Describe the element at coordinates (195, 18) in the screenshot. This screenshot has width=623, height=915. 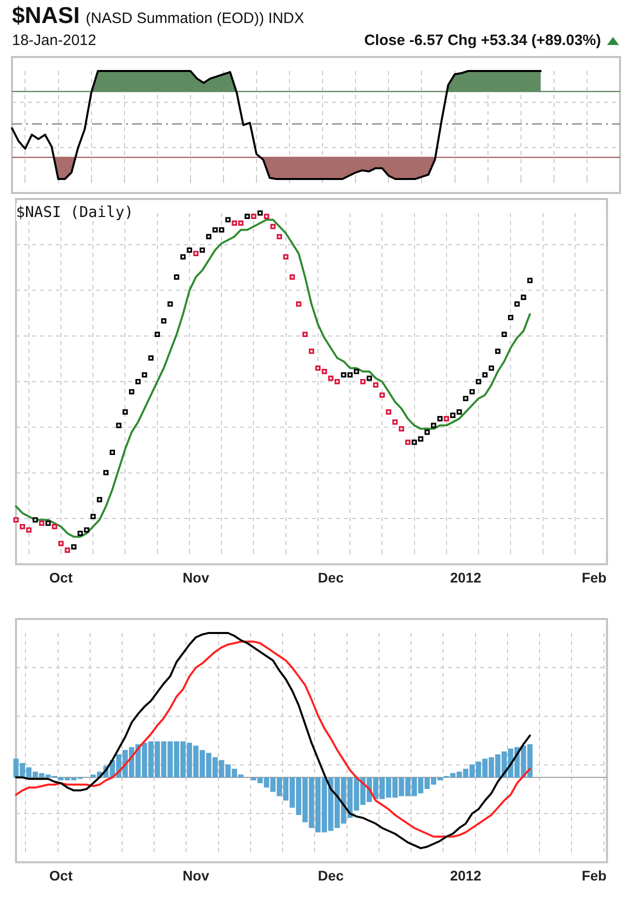
I see `chart-subtitle: (NASD Summation (EOD)) INDX` at that location.